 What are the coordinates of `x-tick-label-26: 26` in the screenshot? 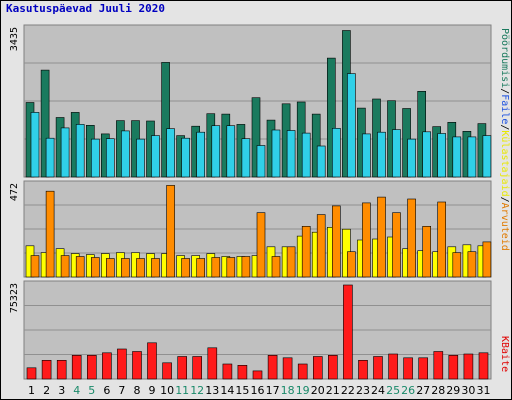 It's located at (408, 390).